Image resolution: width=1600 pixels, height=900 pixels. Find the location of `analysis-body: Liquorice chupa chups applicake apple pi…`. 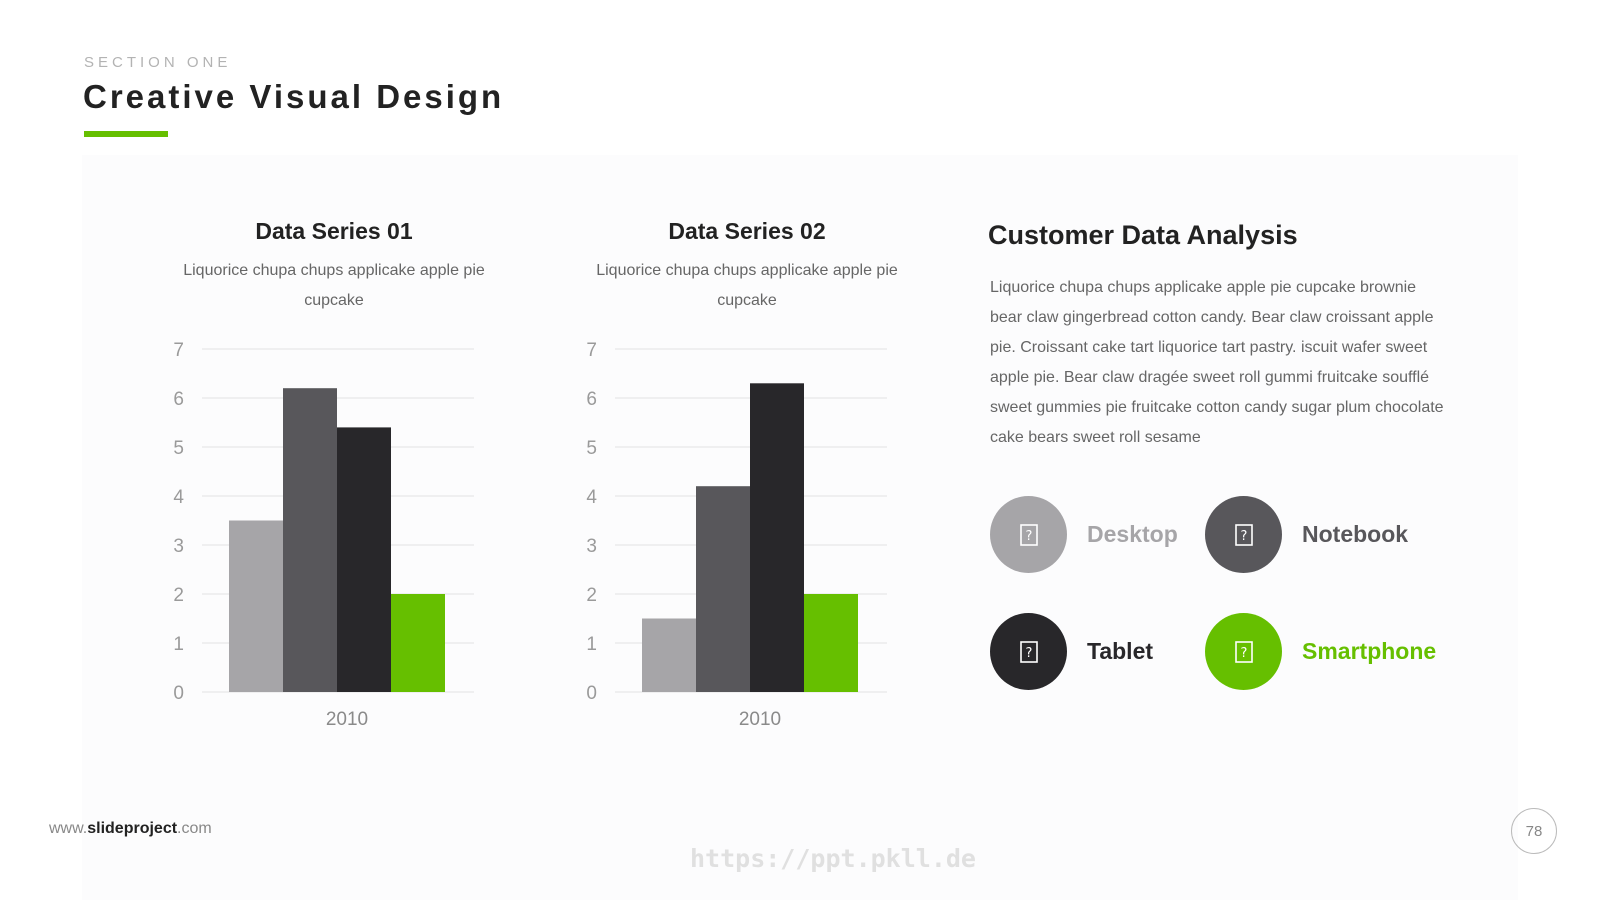

analysis-body: Liquorice chupa chups applicake apple pi… is located at coordinates (1217, 362).